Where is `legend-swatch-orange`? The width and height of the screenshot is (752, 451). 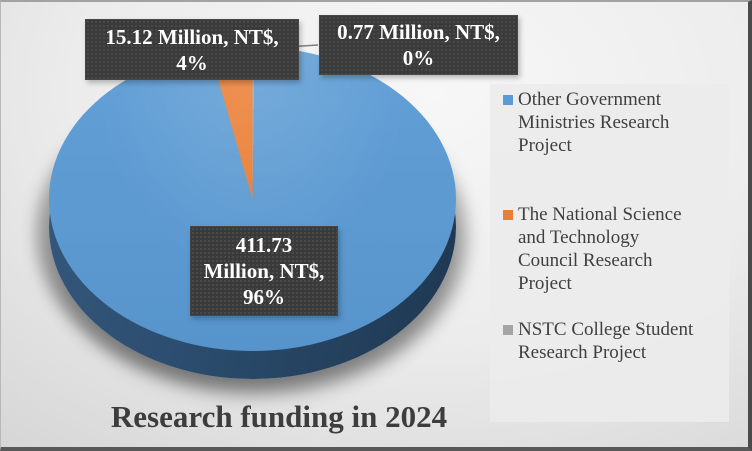 legend-swatch-orange is located at coordinates (508, 215).